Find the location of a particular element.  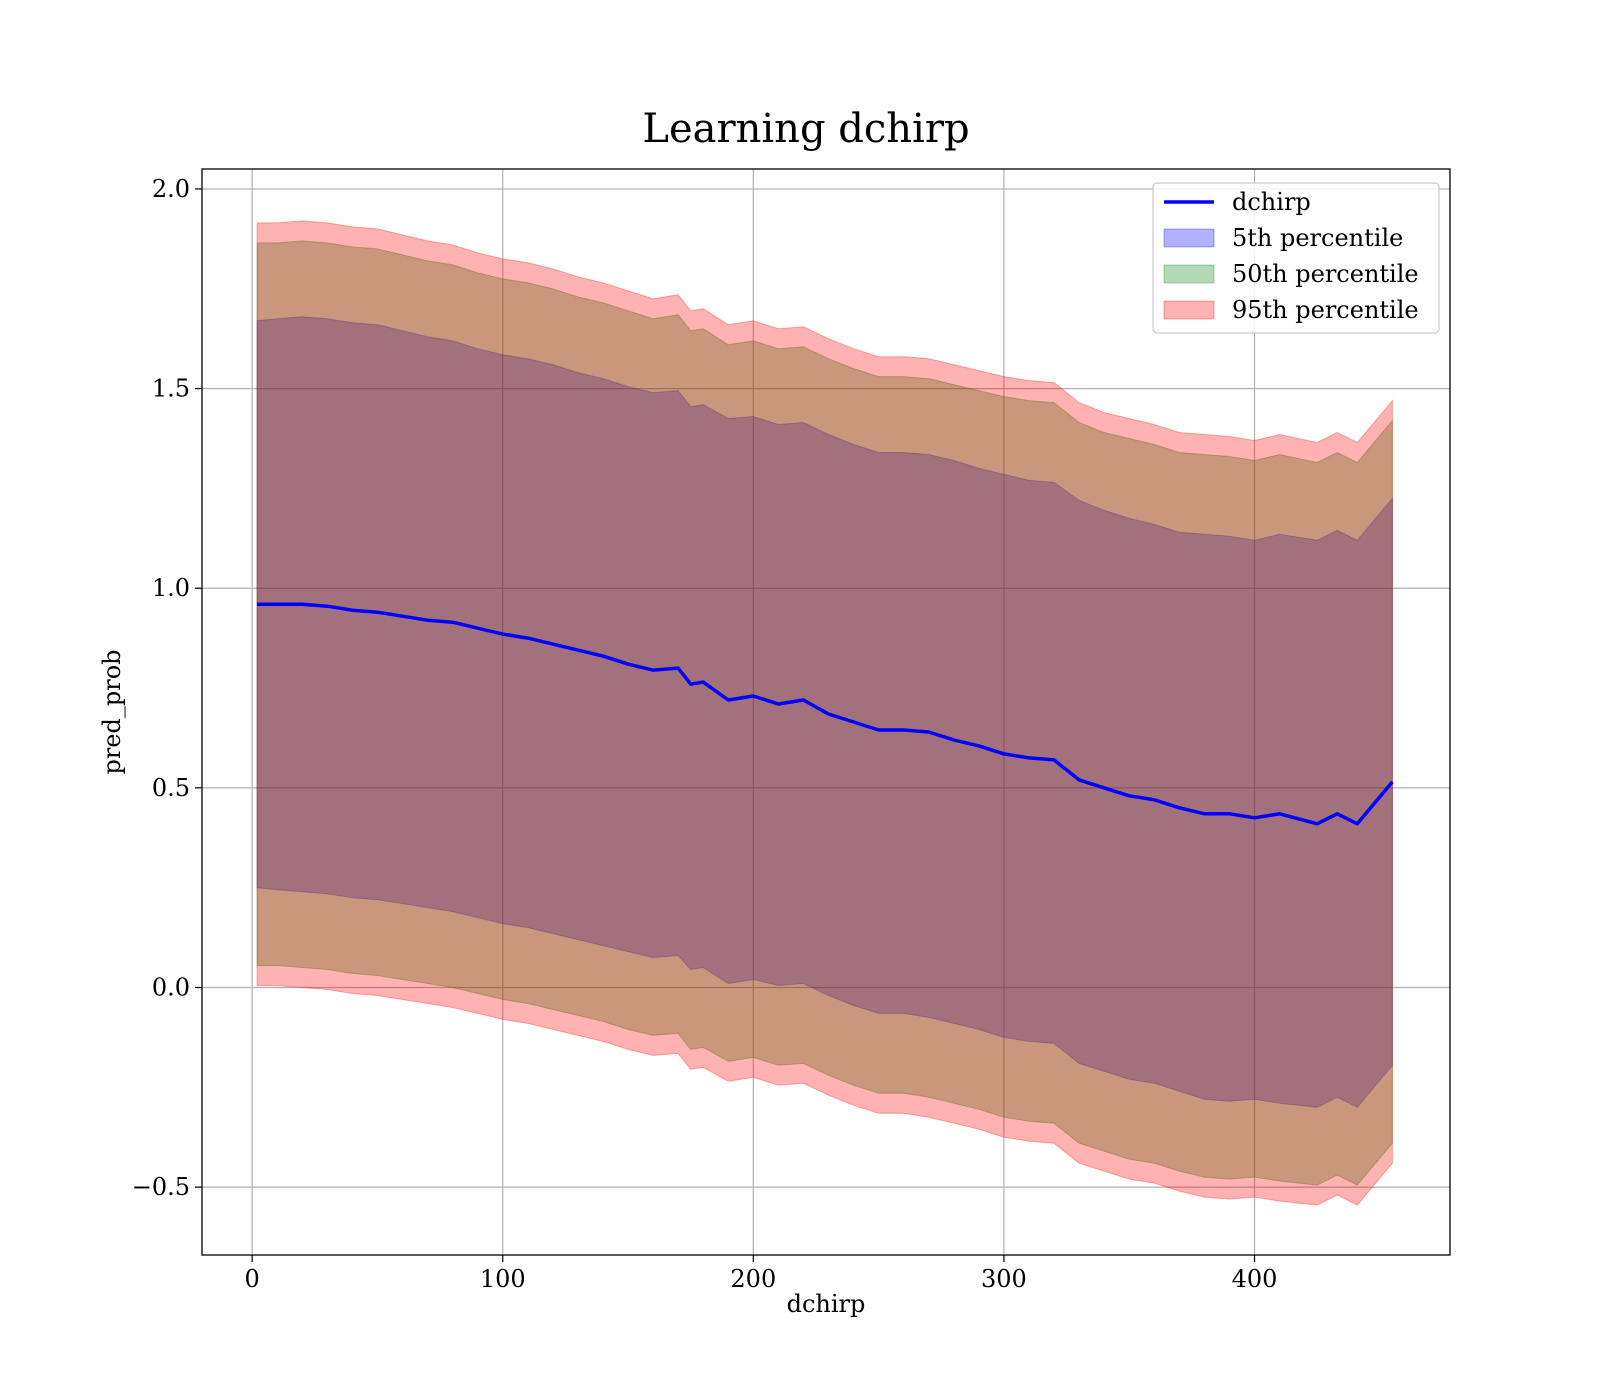

line-dchirp is located at coordinates (825, 714).